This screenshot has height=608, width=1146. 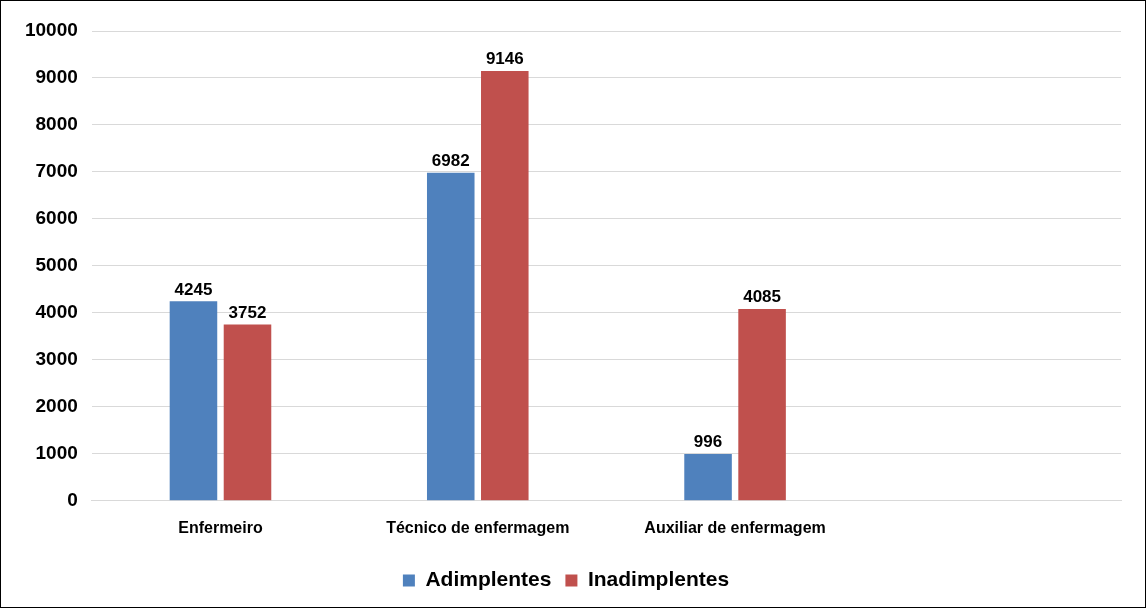 What do you see at coordinates (193, 289) in the screenshot?
I see `data-label: 4245` at bounding box center [193, 289].